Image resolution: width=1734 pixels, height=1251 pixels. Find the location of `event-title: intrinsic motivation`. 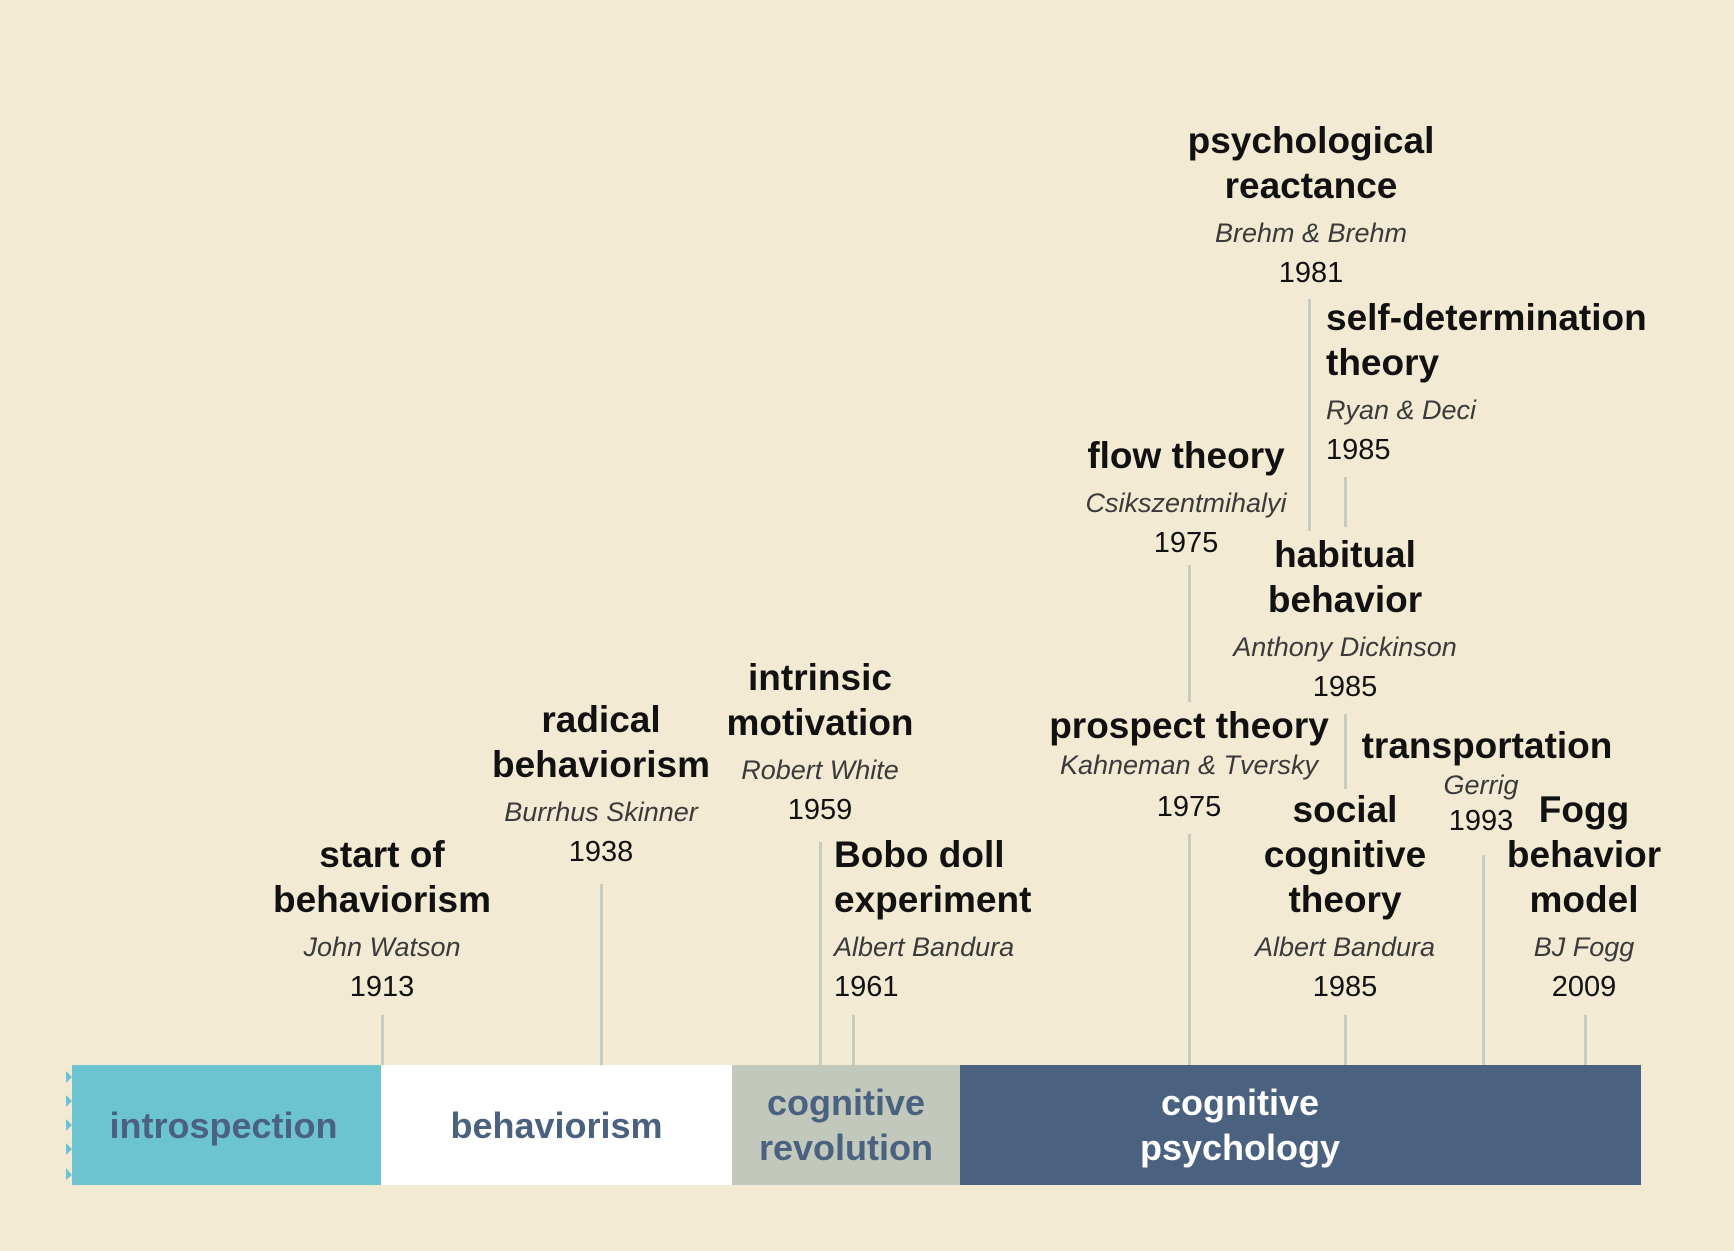

event-title: intrinsic motivation is located at coordinates (820, 700).